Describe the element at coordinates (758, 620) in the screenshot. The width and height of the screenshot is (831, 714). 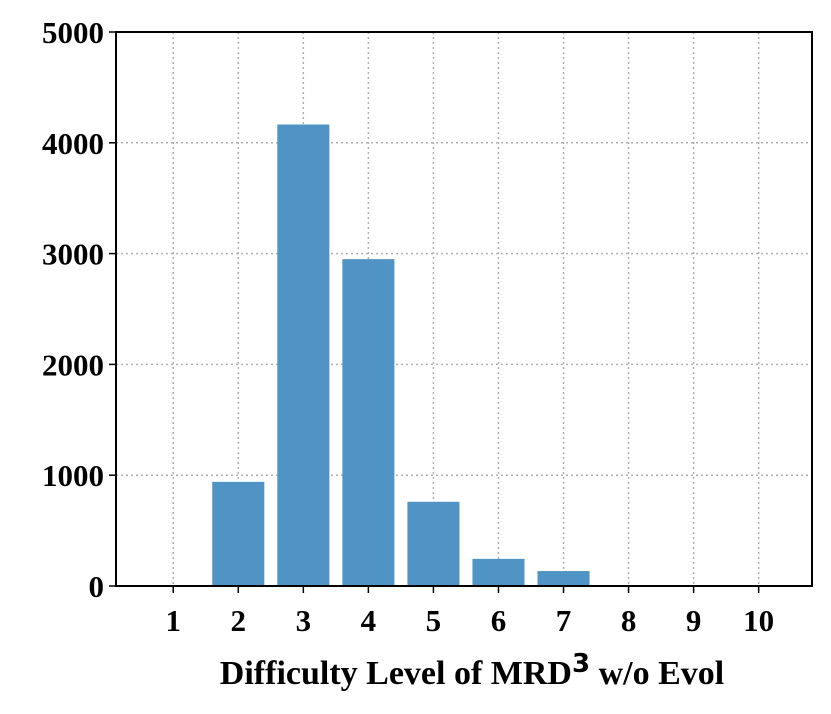
I see `x-tick-label: 10` at that location.